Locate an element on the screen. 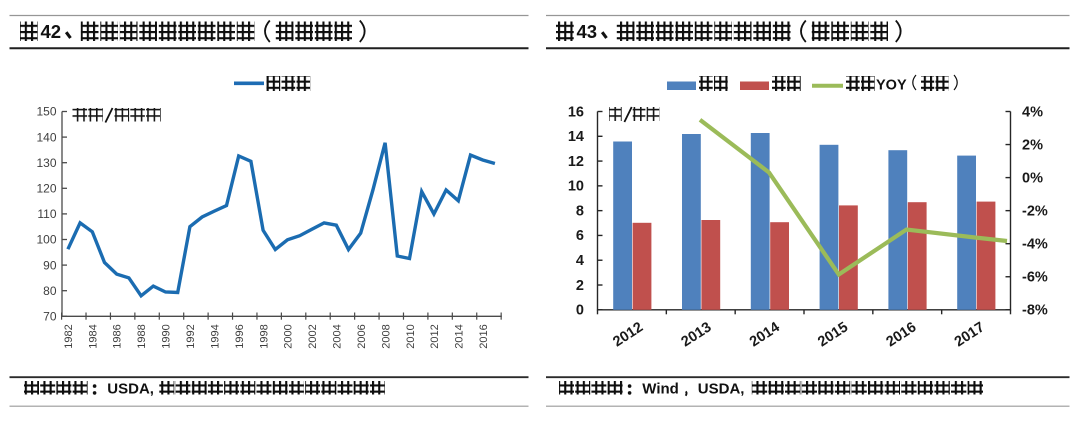  svg-text: YOY is located at coordinates (891, 86).